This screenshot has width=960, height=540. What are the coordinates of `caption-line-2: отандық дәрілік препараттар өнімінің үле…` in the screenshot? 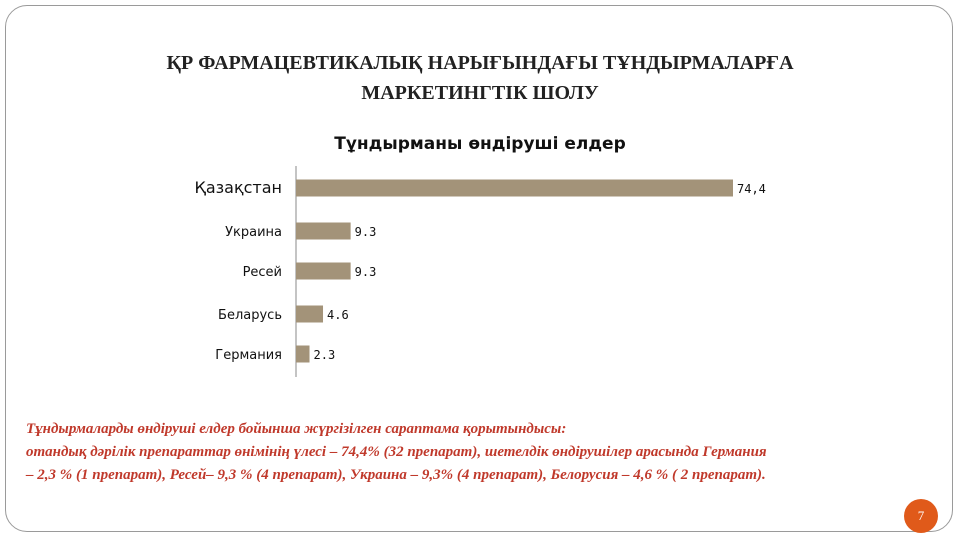 It's located at (396, 452).